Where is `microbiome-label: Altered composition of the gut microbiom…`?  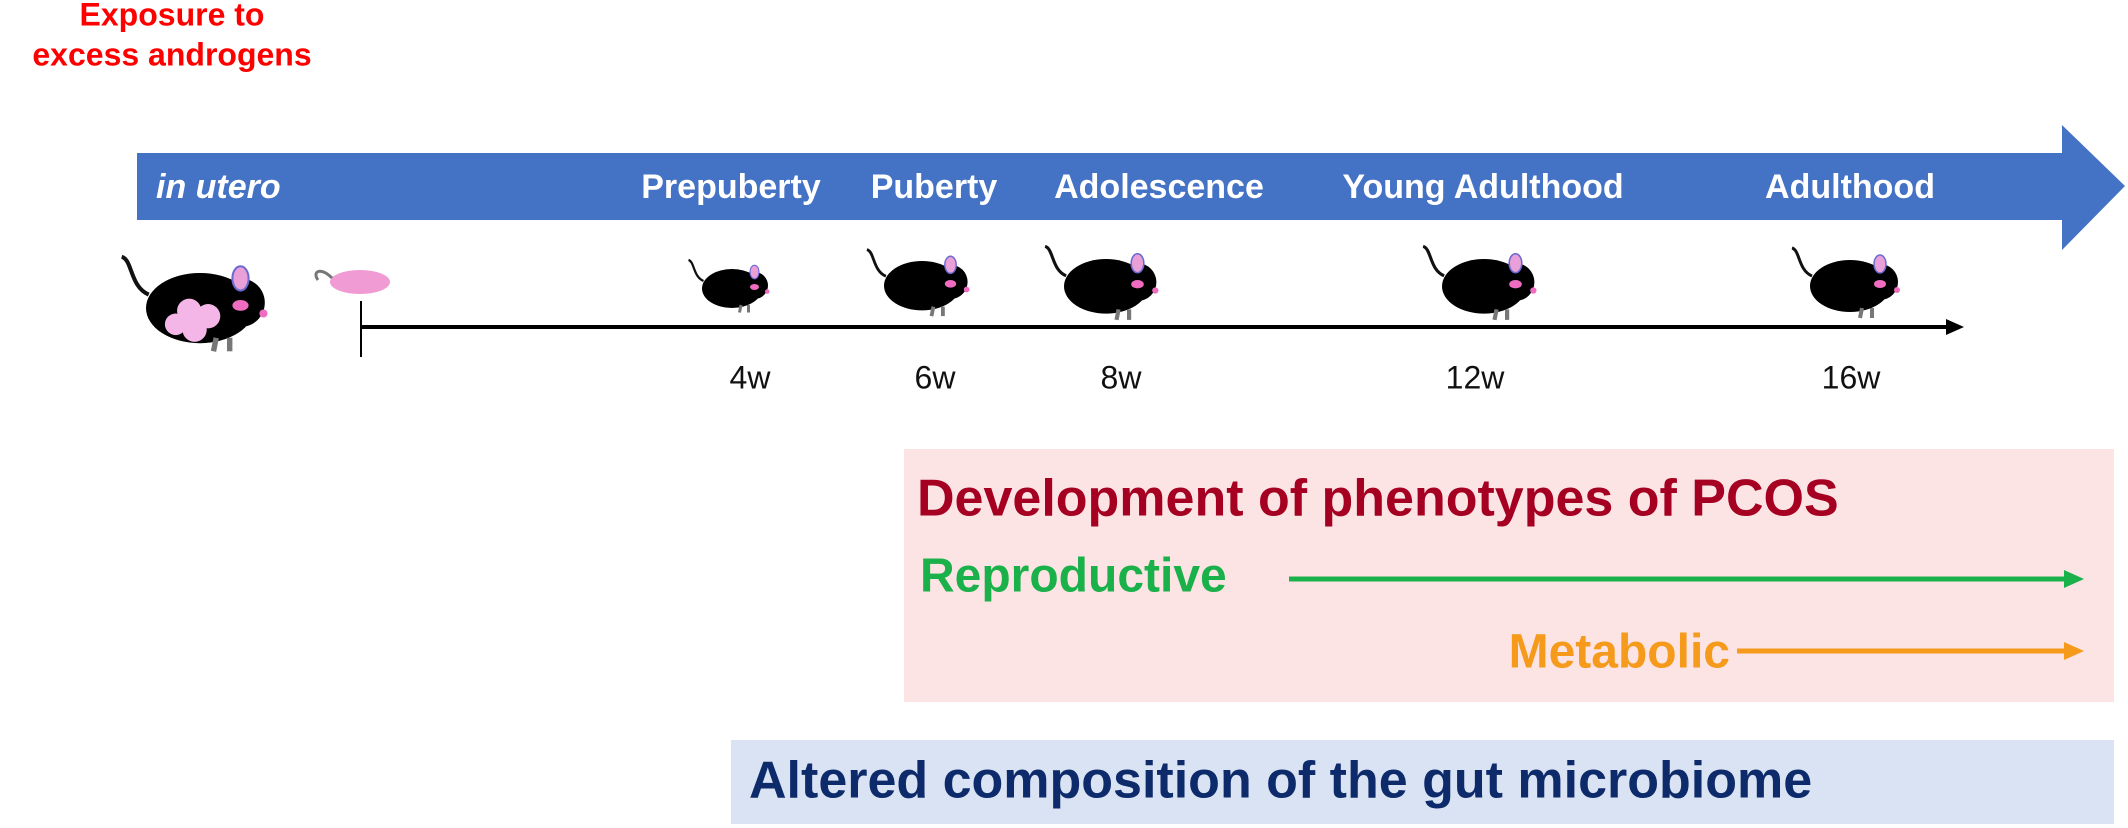
microbiome-label: Altered composition of the gut microbiom… is located at coordinates (1280, 781).